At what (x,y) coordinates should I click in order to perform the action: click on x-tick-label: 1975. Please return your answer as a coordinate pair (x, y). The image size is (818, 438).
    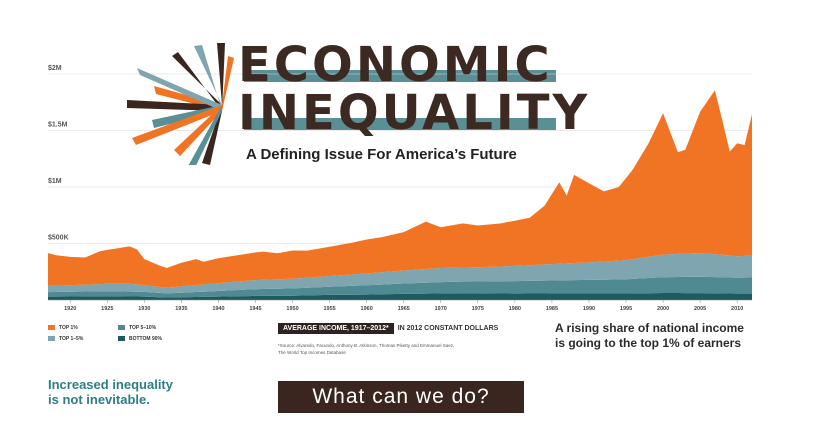
    Looking at the image, I should click on (478, 309).